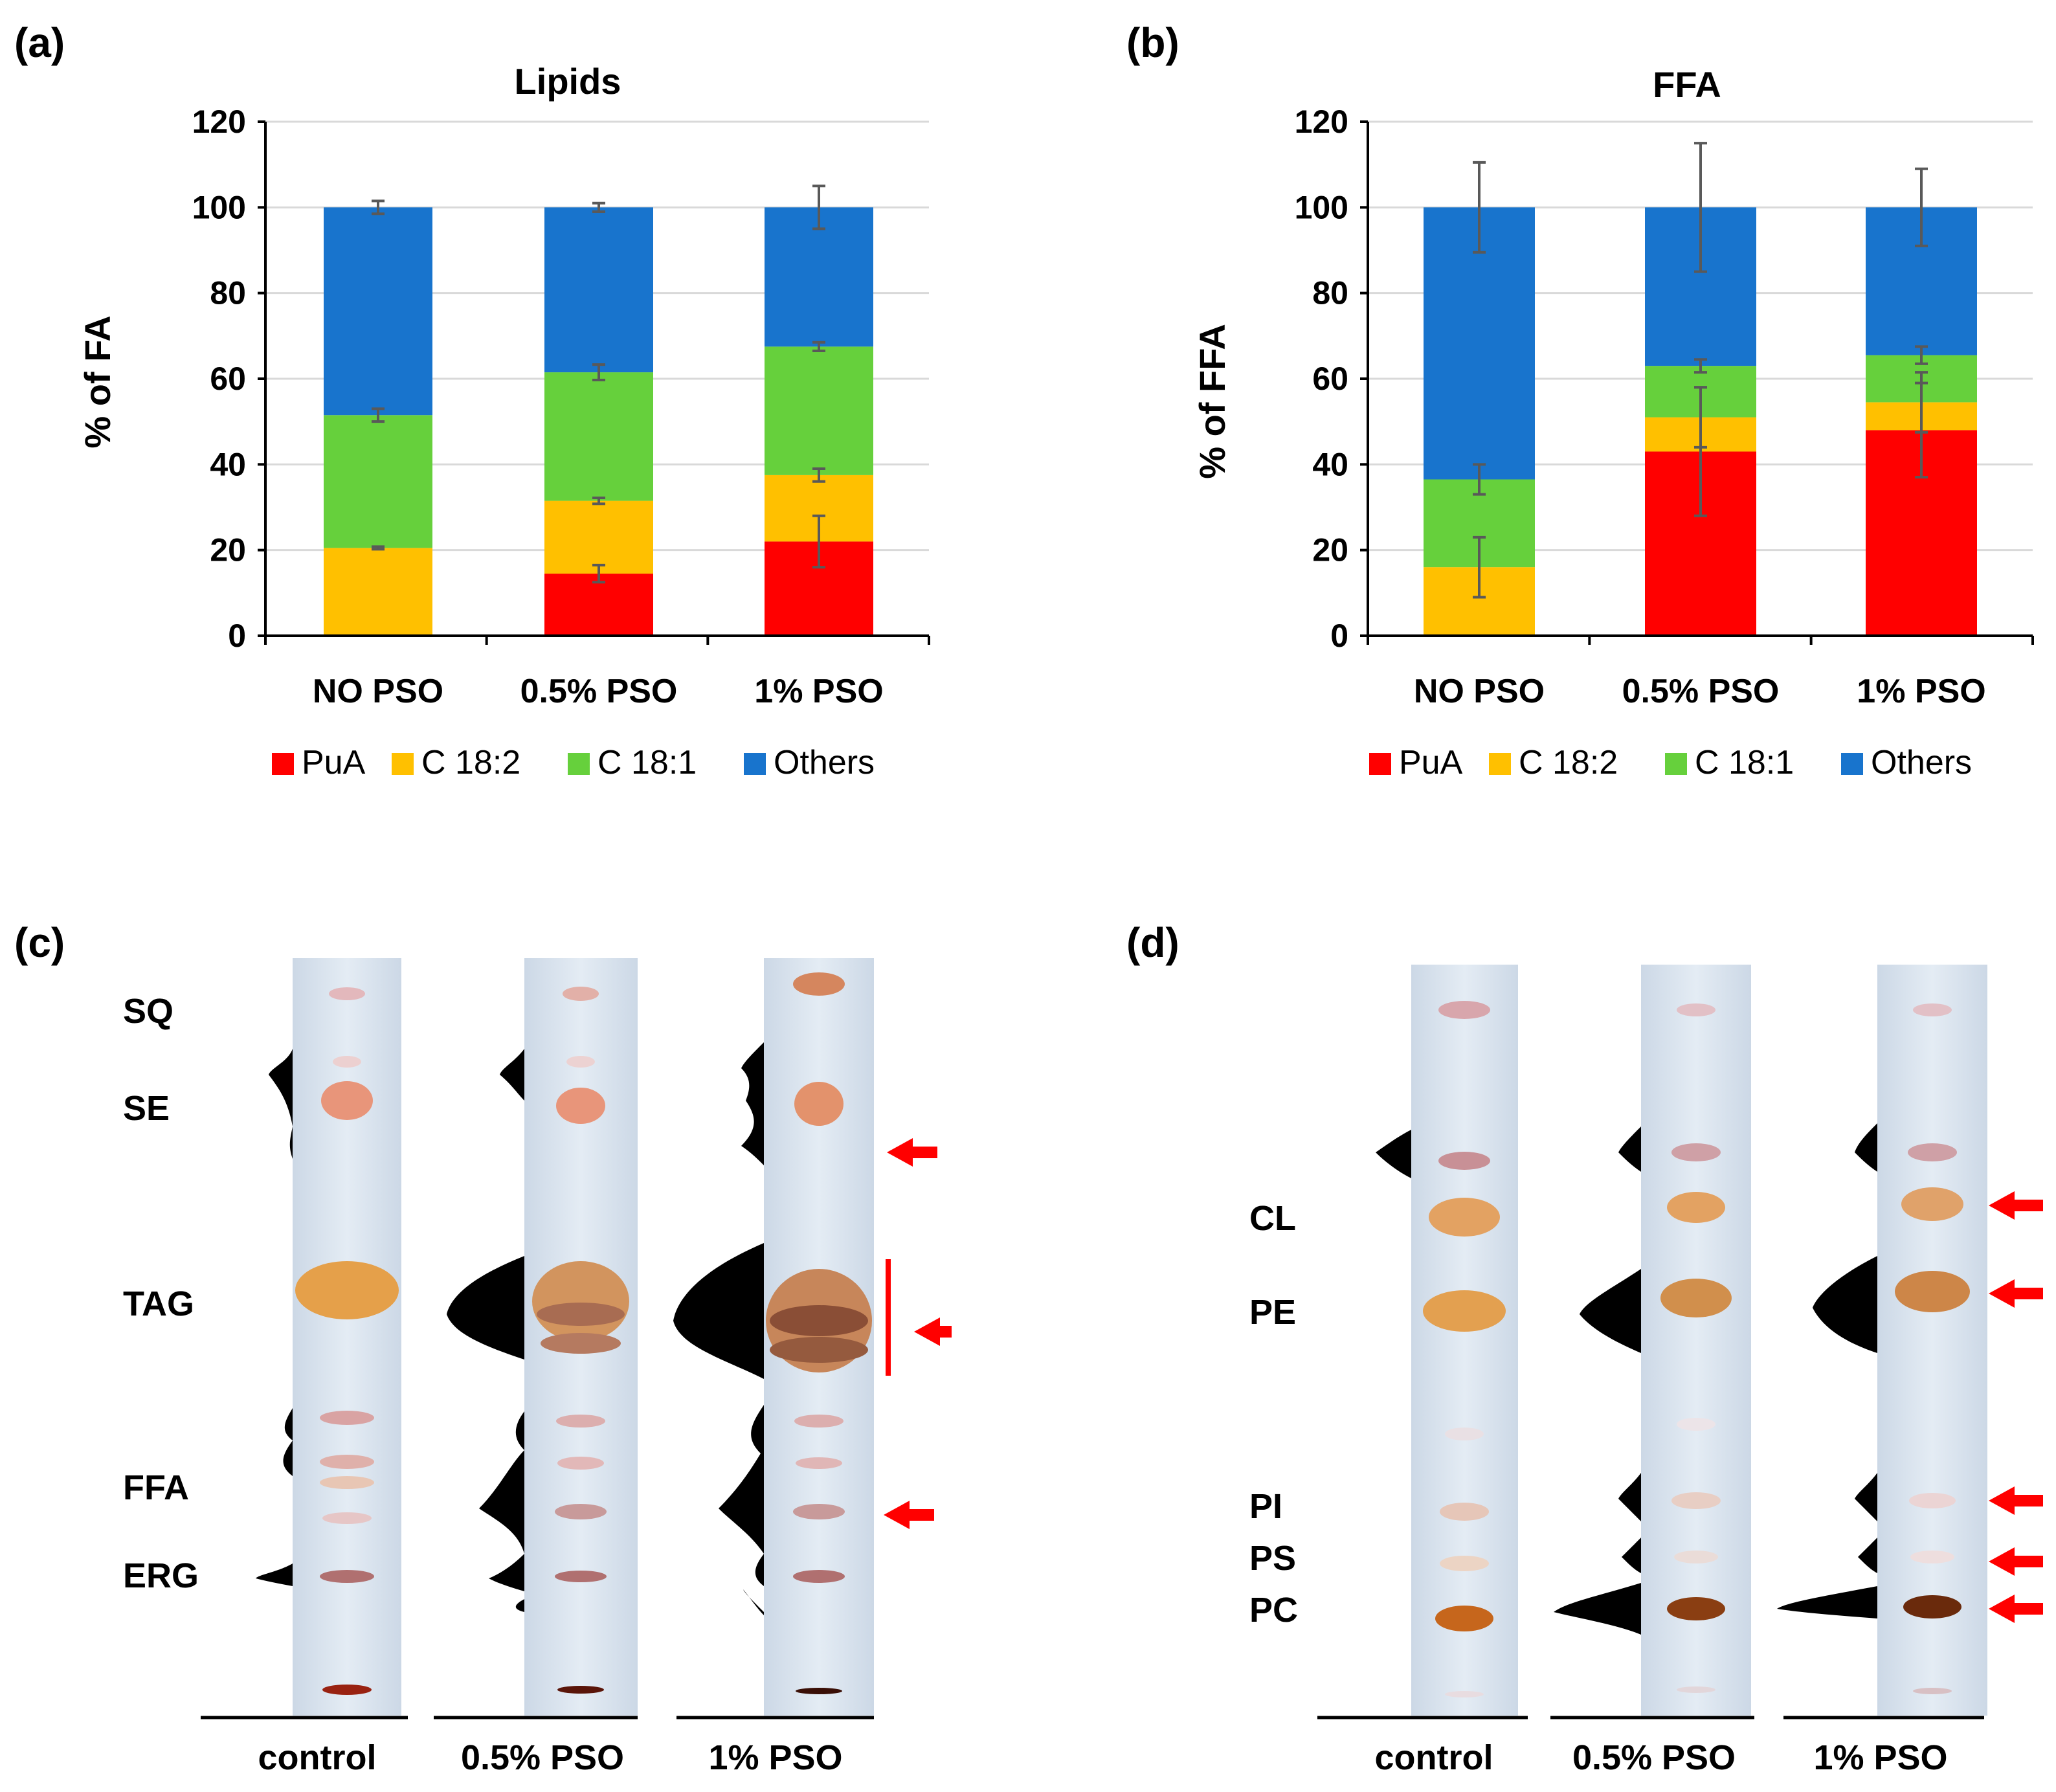 The height and width of the screenshot is (1792, 2056). What do you see at coordinates (237, 636) in the screenshot?
I see `y-tick-label: 0` at bounding box center [237, 636].